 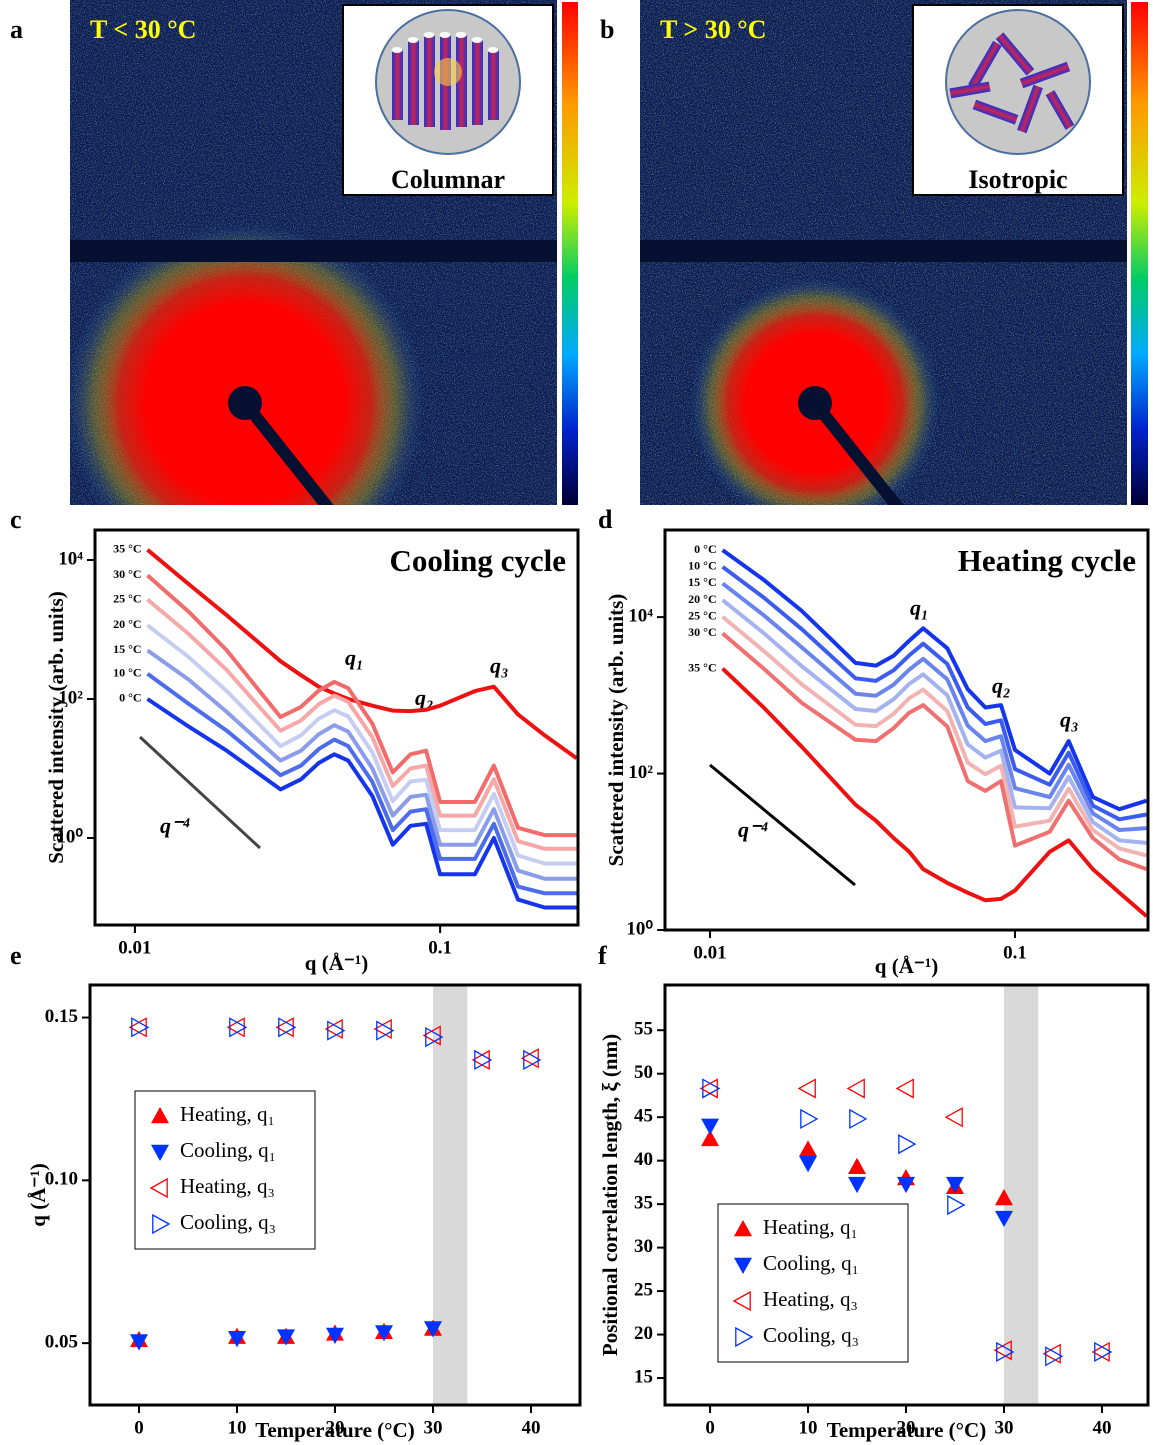 I want to click on series-label: 30 °C, so click(x=127, y=574).